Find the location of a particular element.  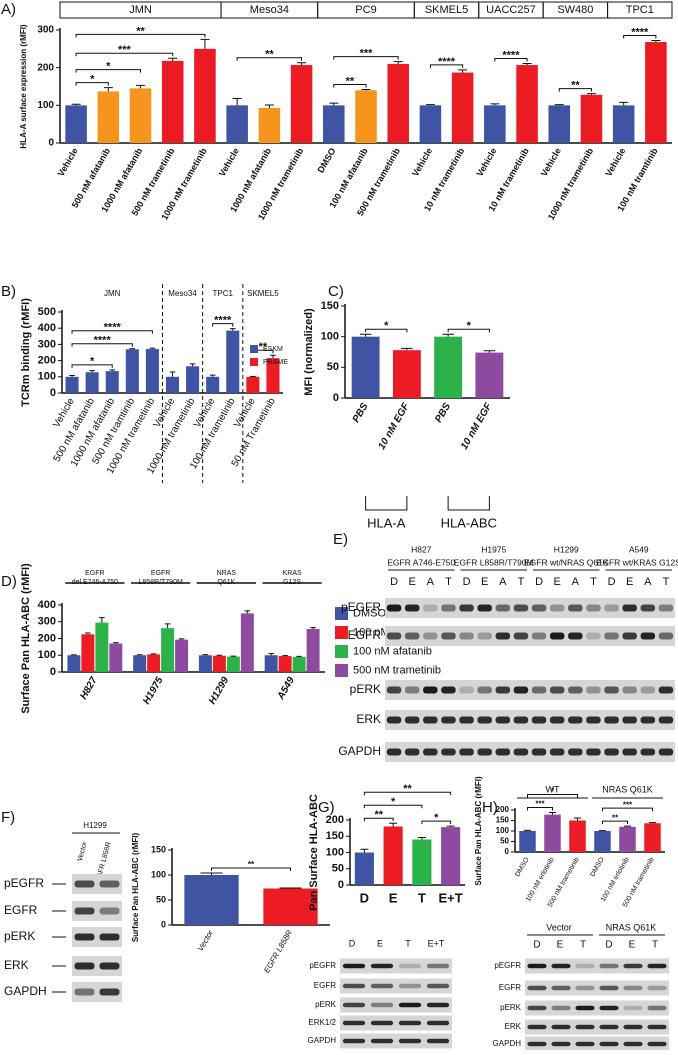

blot-group-label: NRAS Q61K is located at coordinates (631, 927).